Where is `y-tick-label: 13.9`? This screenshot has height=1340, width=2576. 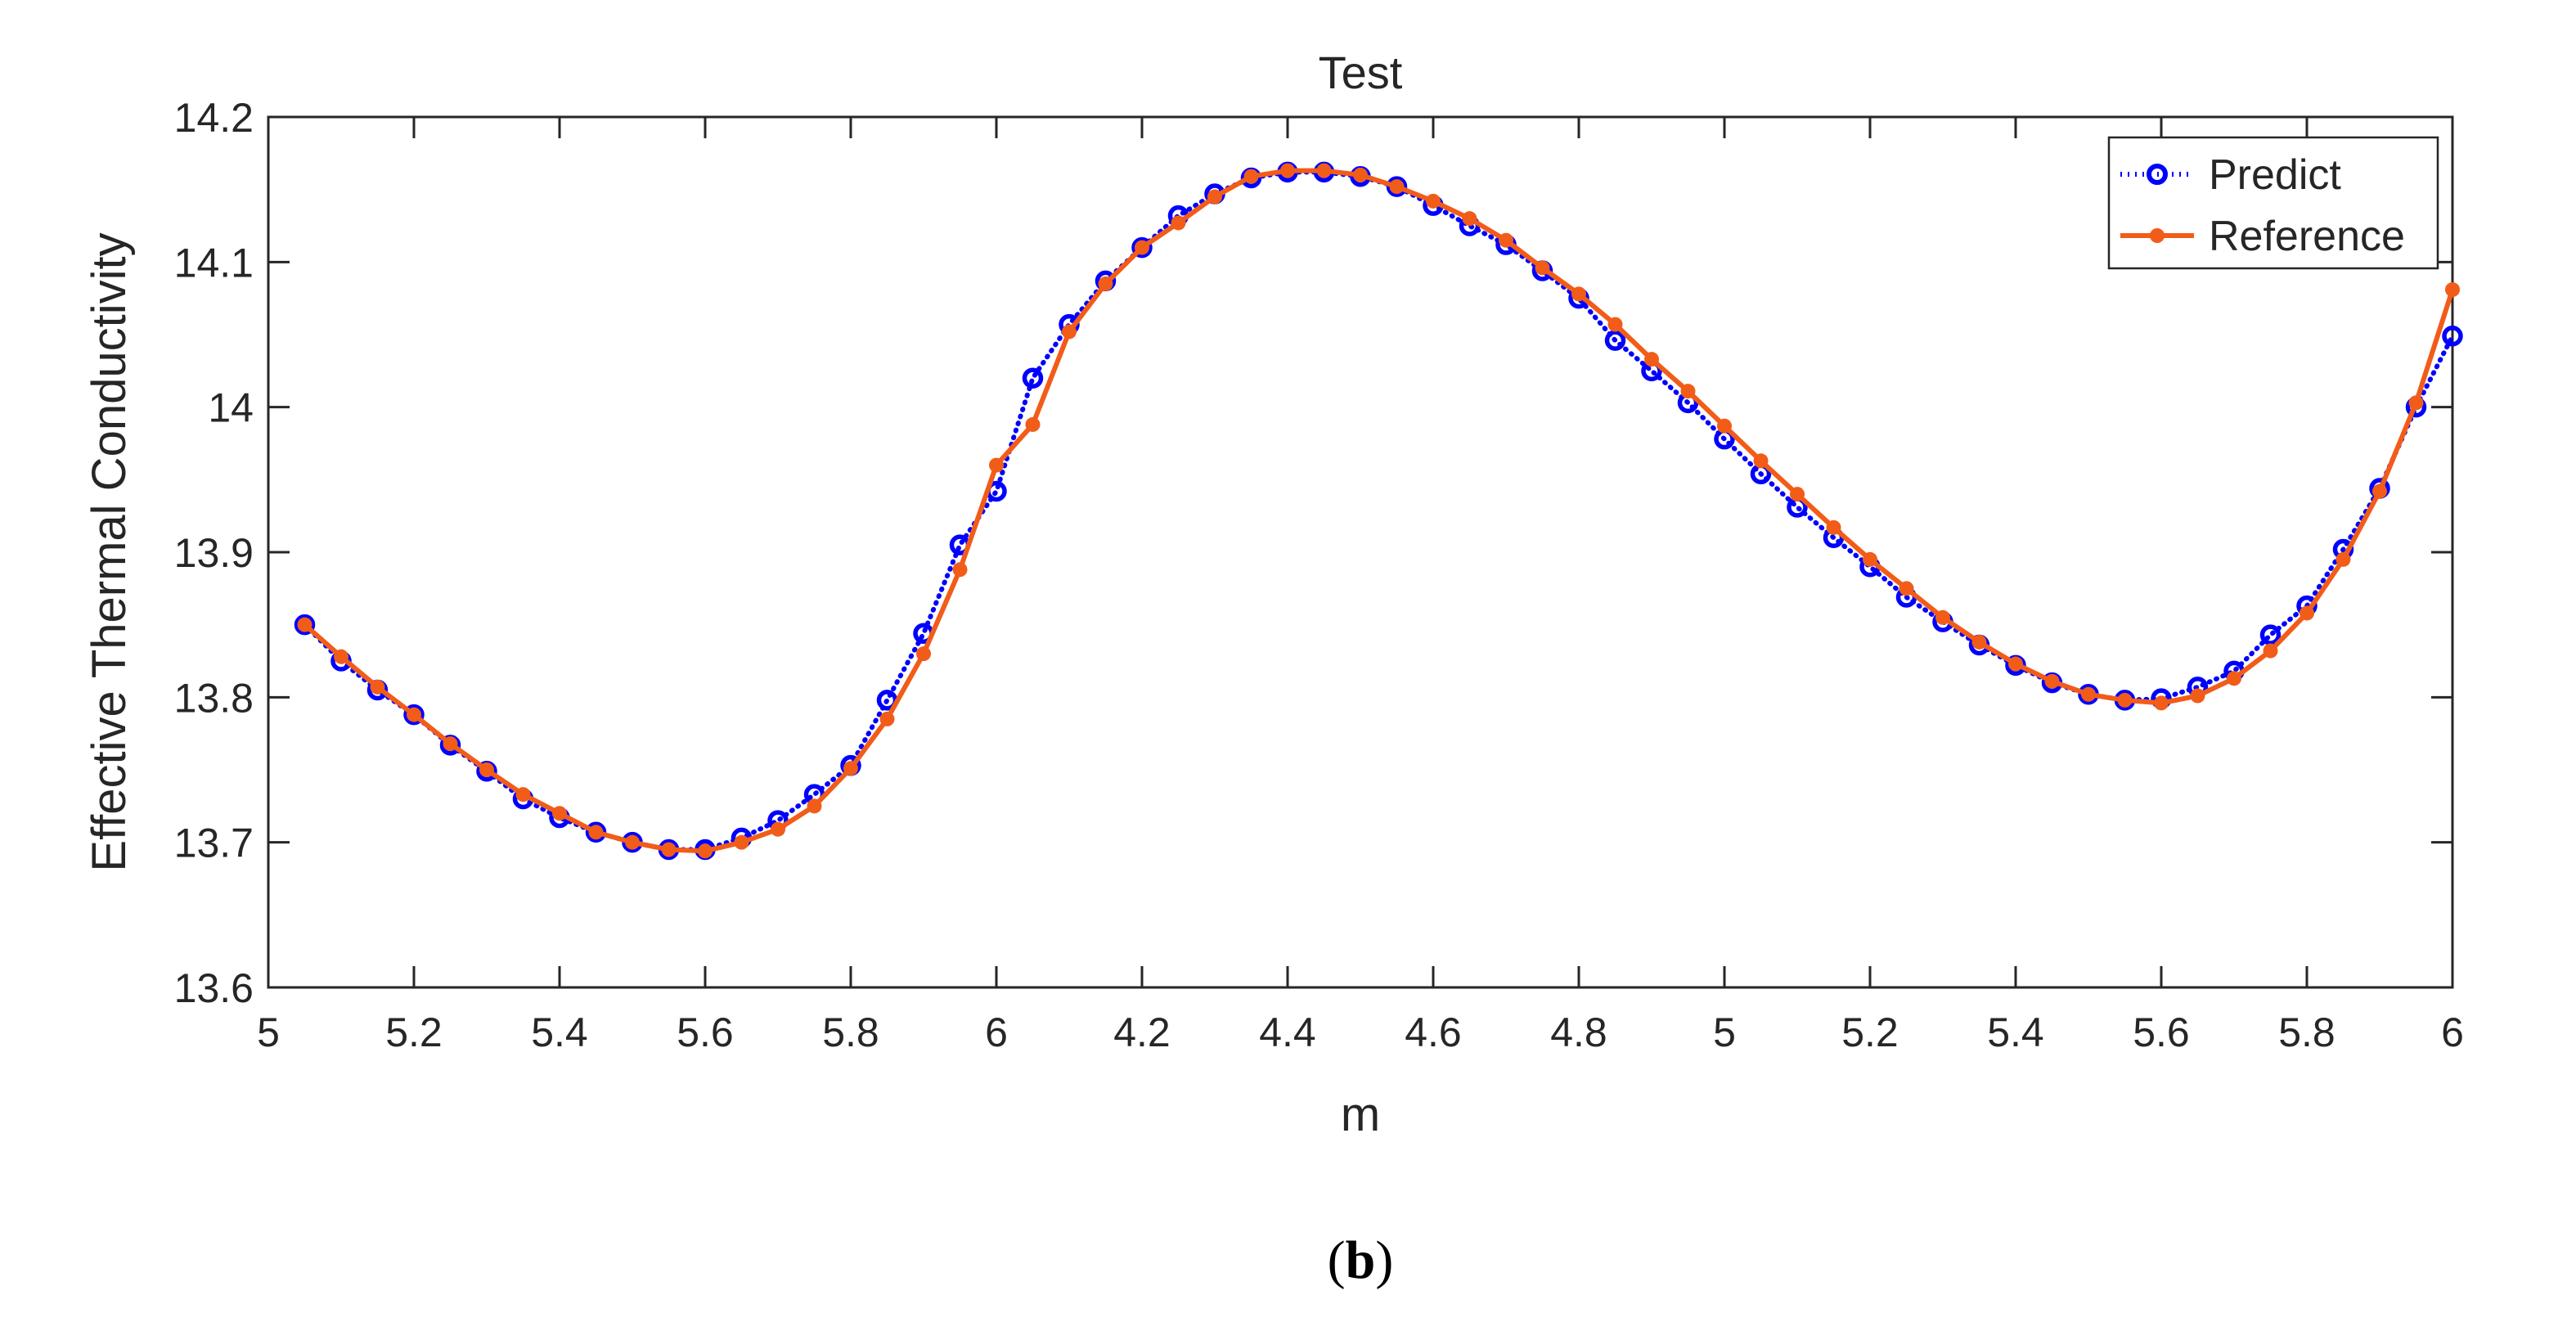
y-tick-label: 13.9 is located at coordinates (214, 553).